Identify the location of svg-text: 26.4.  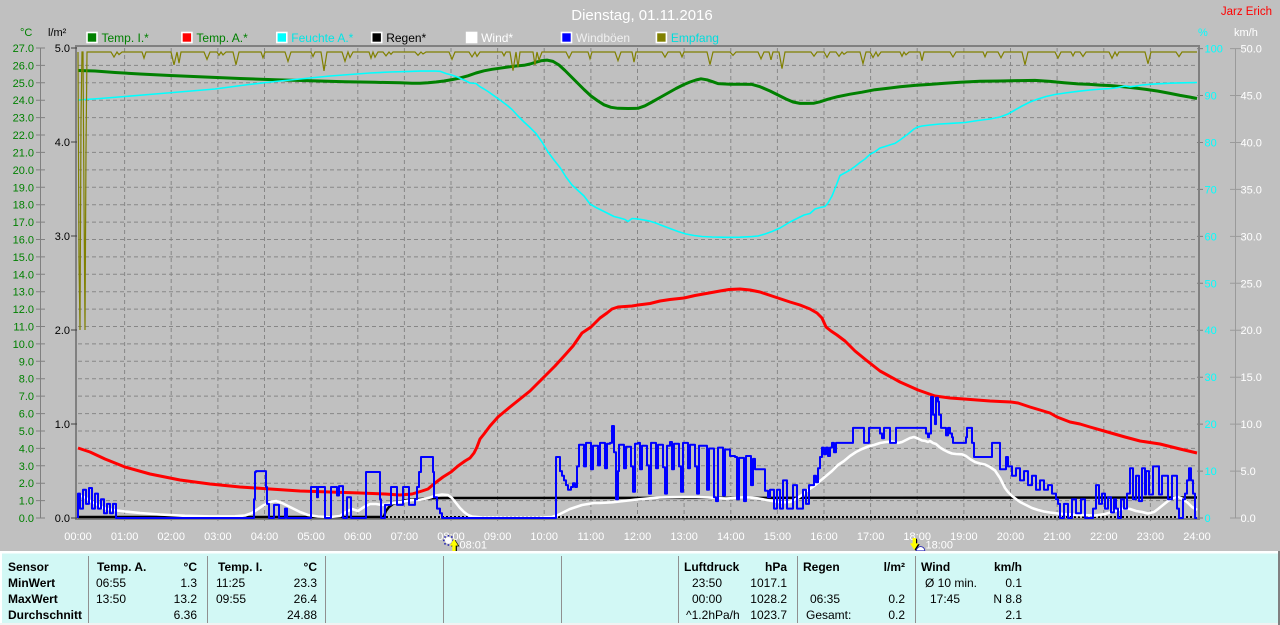
(306, 599).